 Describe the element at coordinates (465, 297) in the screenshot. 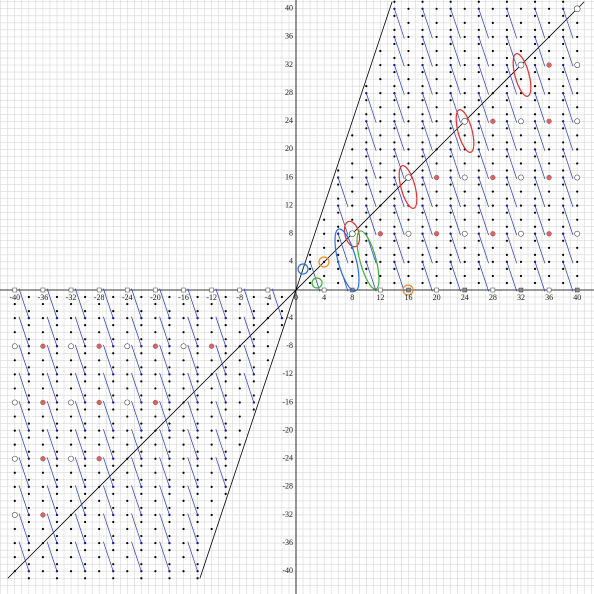

I see `x-tick-label: 24` at that location.